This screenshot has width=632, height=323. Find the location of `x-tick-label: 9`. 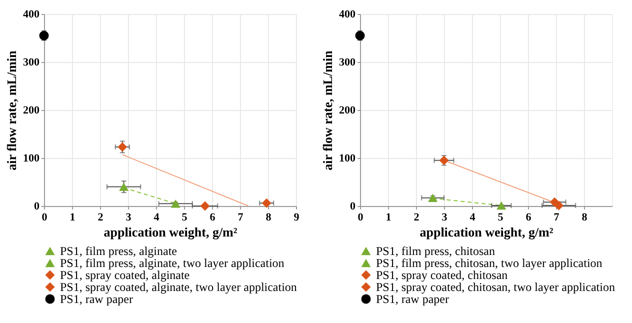

x-tick-label: 9 is located at coordinates (297, 218).